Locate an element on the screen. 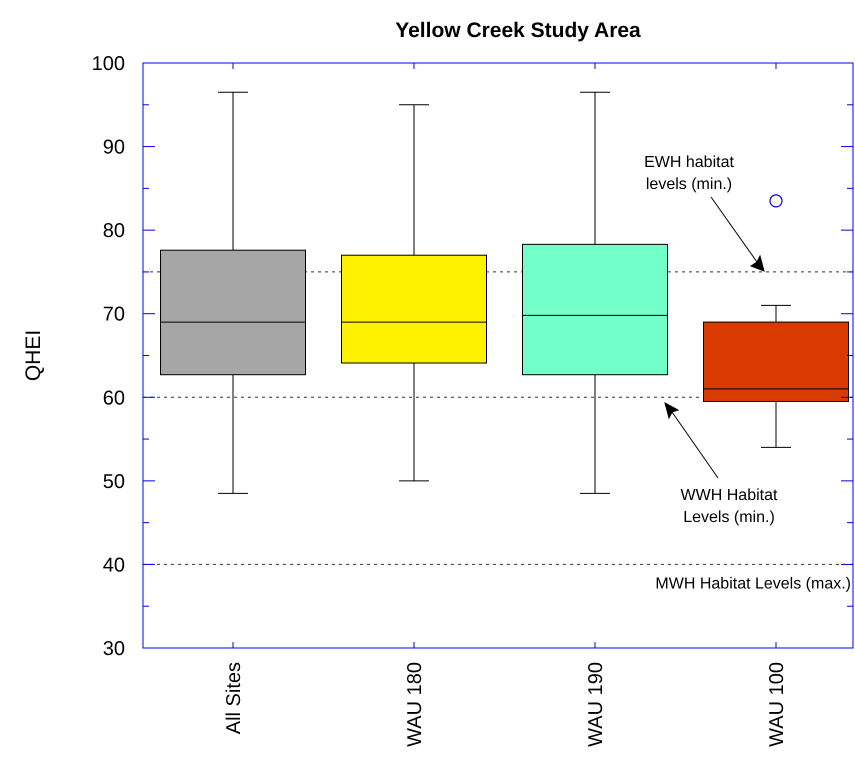 The width and height of the screenshot is (855, 769). y-tick-label: 90 is located at coordinates (113, 147).